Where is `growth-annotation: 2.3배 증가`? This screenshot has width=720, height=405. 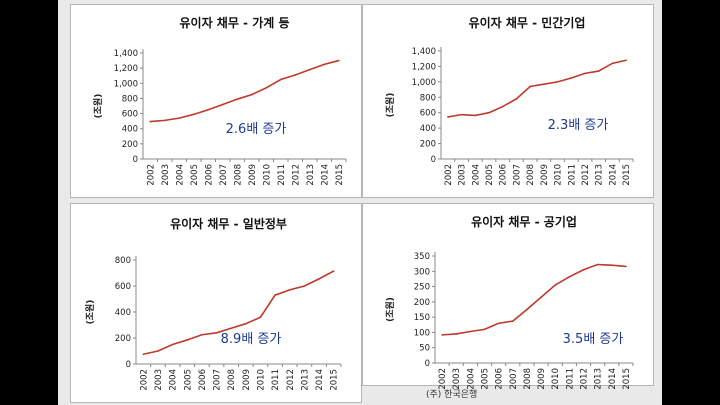
growth-annotation: 2.3배 증가 is located at coordinates (578, 125).